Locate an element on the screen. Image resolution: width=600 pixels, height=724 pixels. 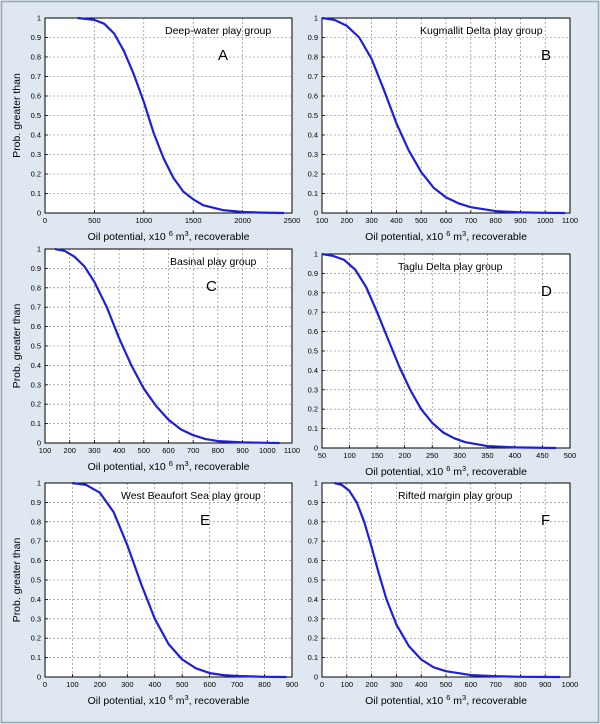
panel-title: Rifted margin play group is located at coordinates (455, 496).